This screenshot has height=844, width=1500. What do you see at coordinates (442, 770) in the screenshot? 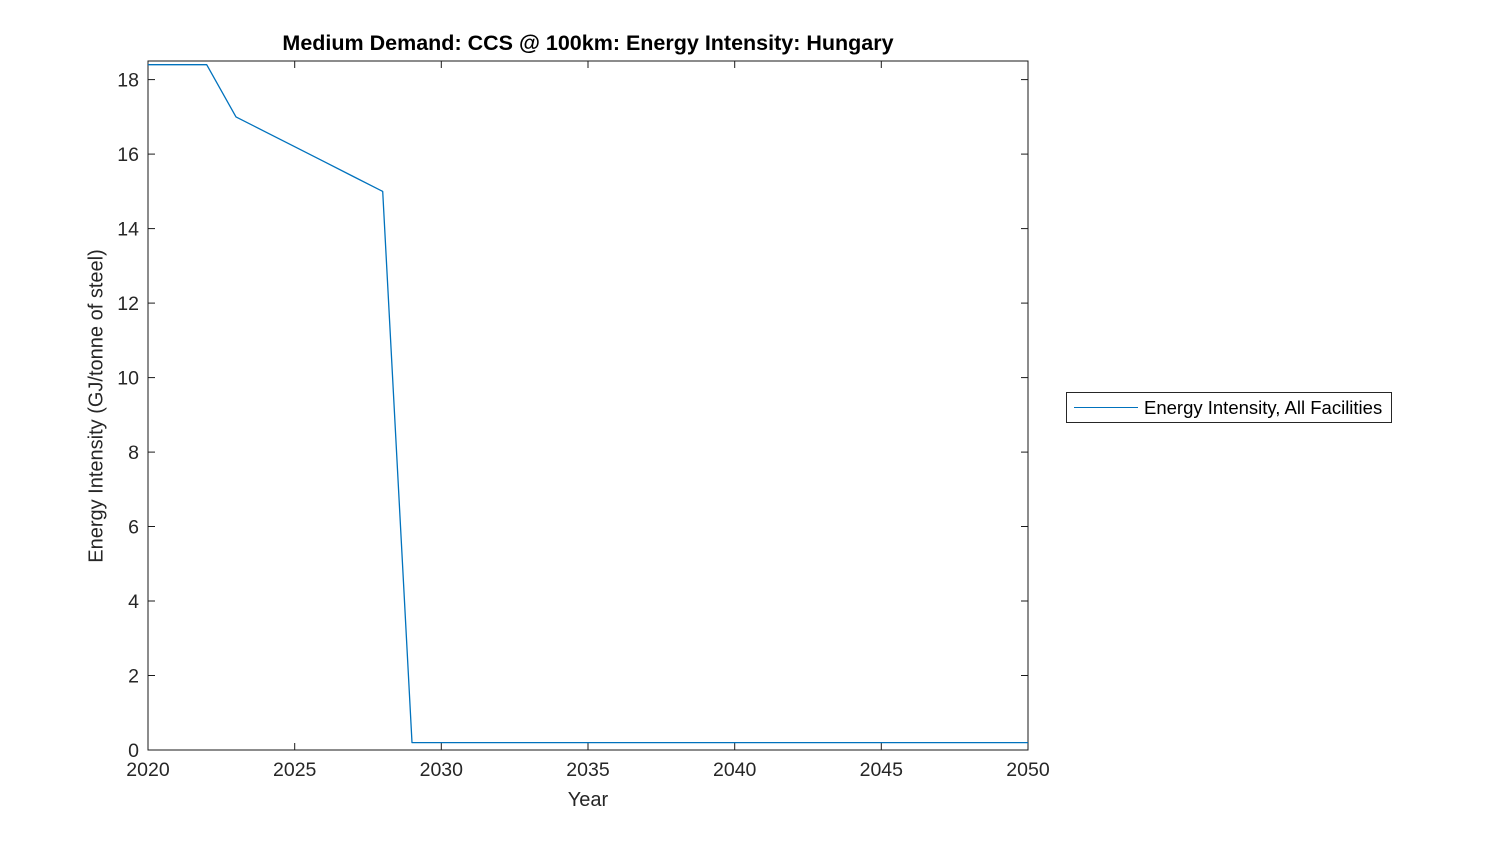
I see `x-tick-label: 2030` at bounding box center [442, 770].